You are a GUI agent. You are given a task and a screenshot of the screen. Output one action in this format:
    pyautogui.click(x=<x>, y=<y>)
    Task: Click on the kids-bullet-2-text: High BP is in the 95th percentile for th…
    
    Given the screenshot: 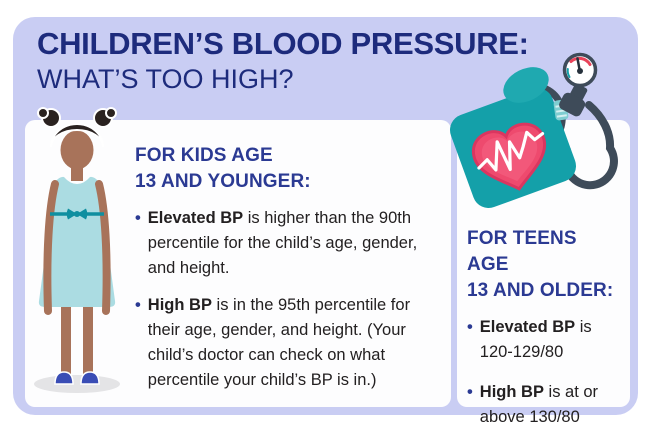 What is the action you would take?
    pyautogui.click(x=292, y=343)
    